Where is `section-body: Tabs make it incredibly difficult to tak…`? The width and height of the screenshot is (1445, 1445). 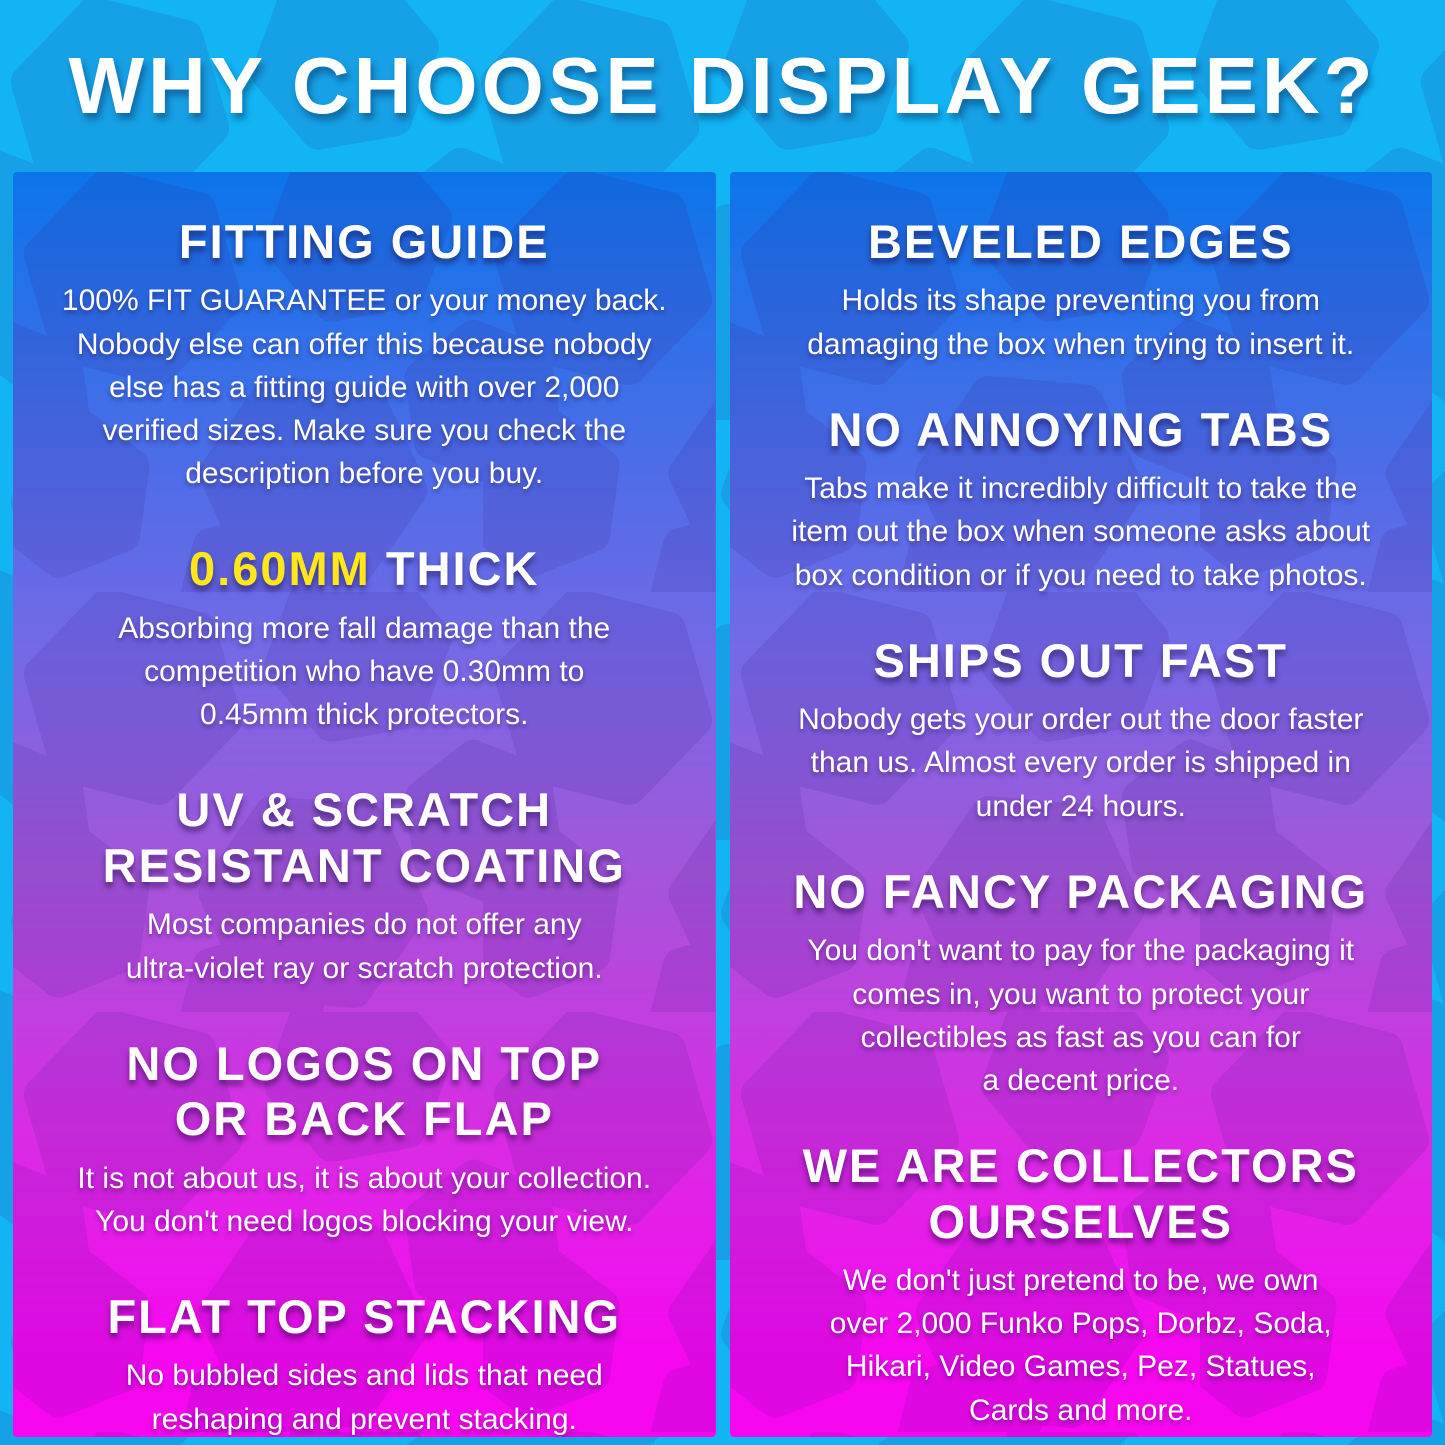
section-body: Tabs make it incredibly difficult to tak… is located at coordinates (1081, 532).